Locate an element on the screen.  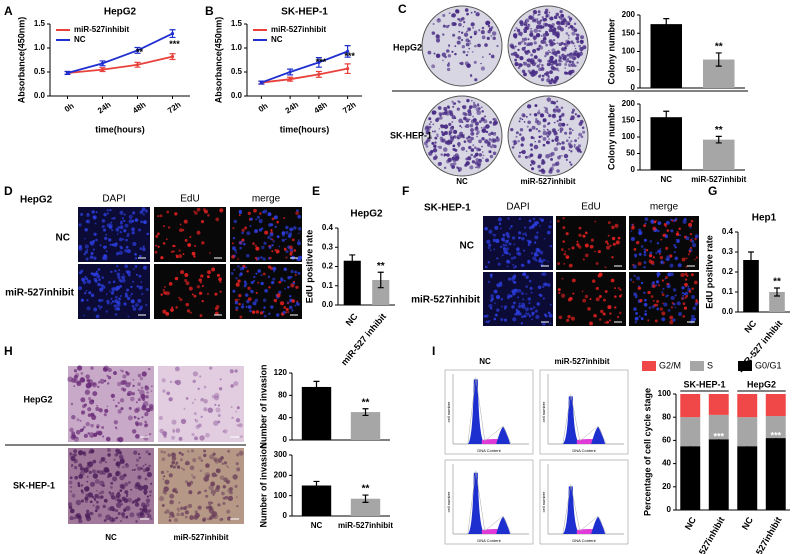
error-bar is located at coordinates (718, 139).